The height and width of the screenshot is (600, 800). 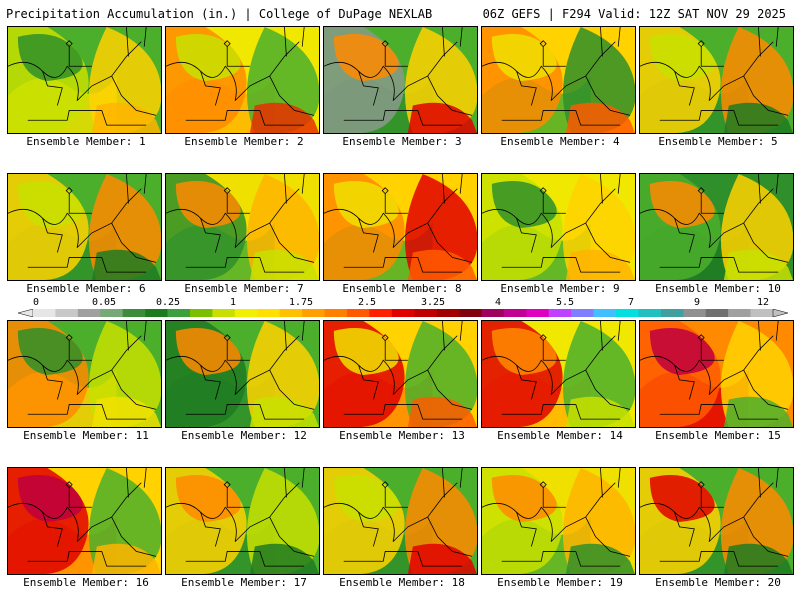 What do you see at coordinates (433, 302) in the screenshot?
I see `colorbar-tick-label: 3.25` at bounding box center [433, 302].